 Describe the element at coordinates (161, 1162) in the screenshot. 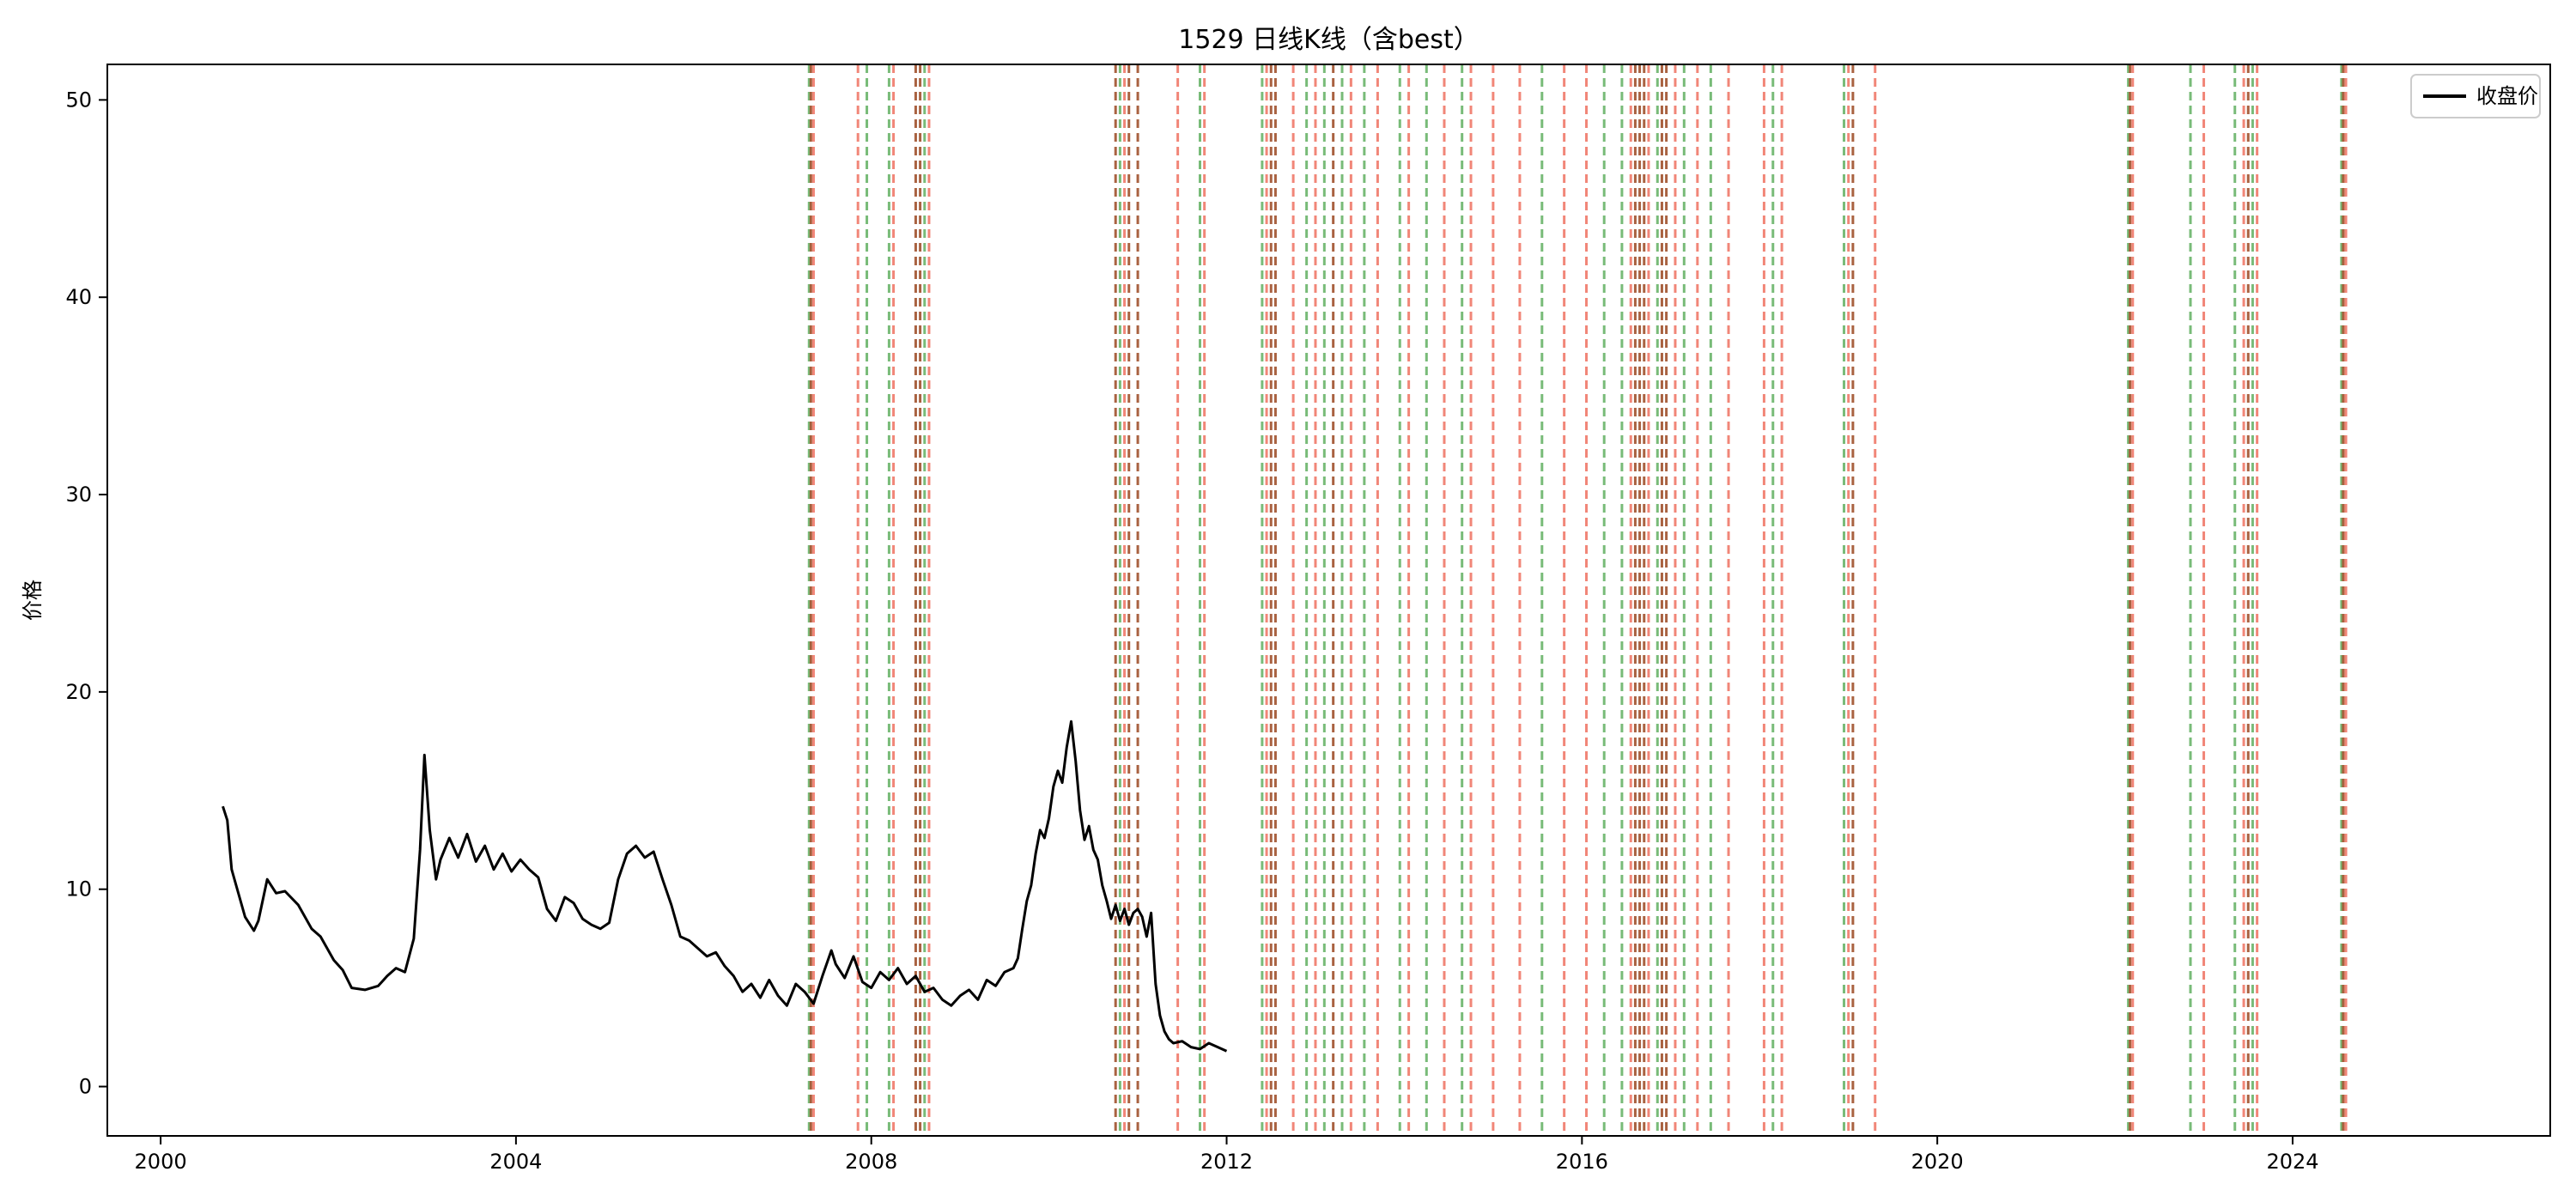

I see `x-tick-label-0: 2000` at that location.